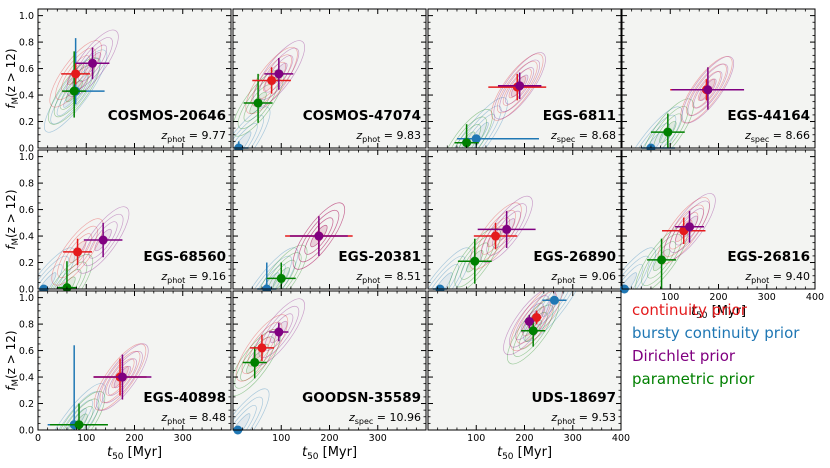  I want to click on panel-EGS-44164: EGS-44164 zspec = 8.66, so click(718, 80).